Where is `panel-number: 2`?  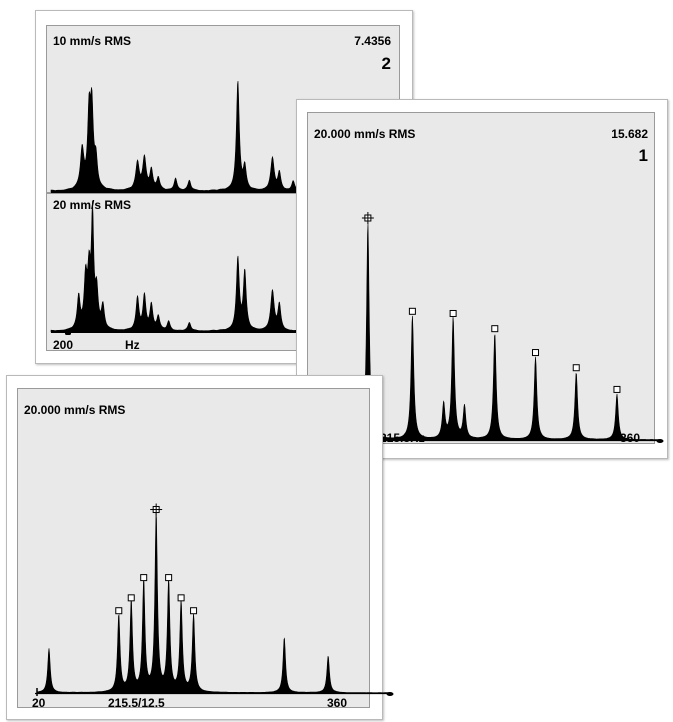
panel-number: 2 is located at coordinates (386, 63).